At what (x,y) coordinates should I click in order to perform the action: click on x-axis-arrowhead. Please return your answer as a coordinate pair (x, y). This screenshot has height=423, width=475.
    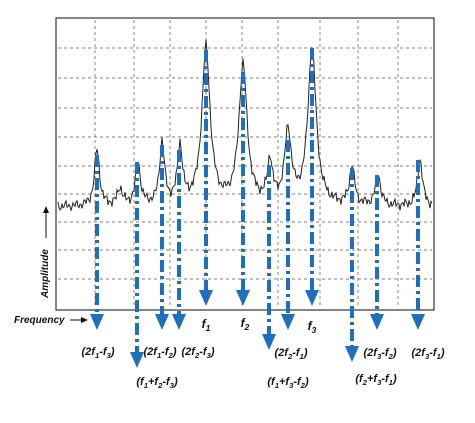
    Looking at the image, I should click on (84, 320).